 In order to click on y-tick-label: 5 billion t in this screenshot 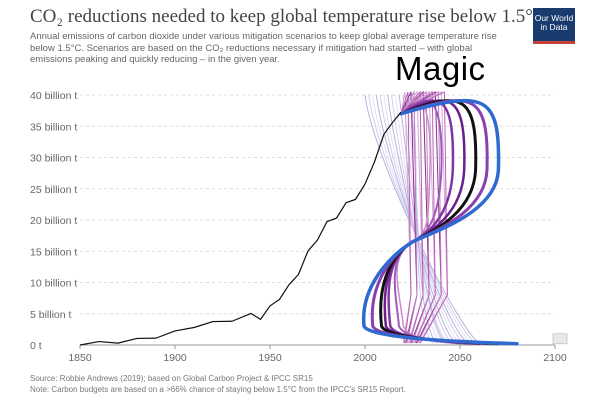, I will do `click(51, 315)`.